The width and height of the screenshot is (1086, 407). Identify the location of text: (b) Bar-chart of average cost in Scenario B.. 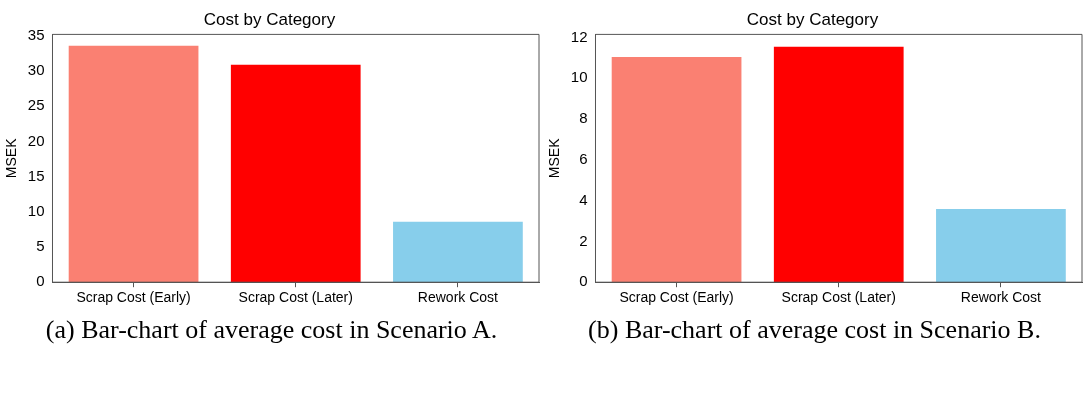
(814, 330).